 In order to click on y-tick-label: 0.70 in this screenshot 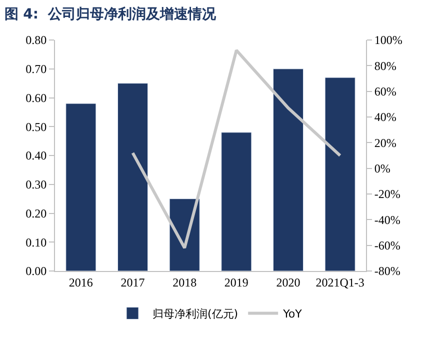, I will do `click(36, 69)`.